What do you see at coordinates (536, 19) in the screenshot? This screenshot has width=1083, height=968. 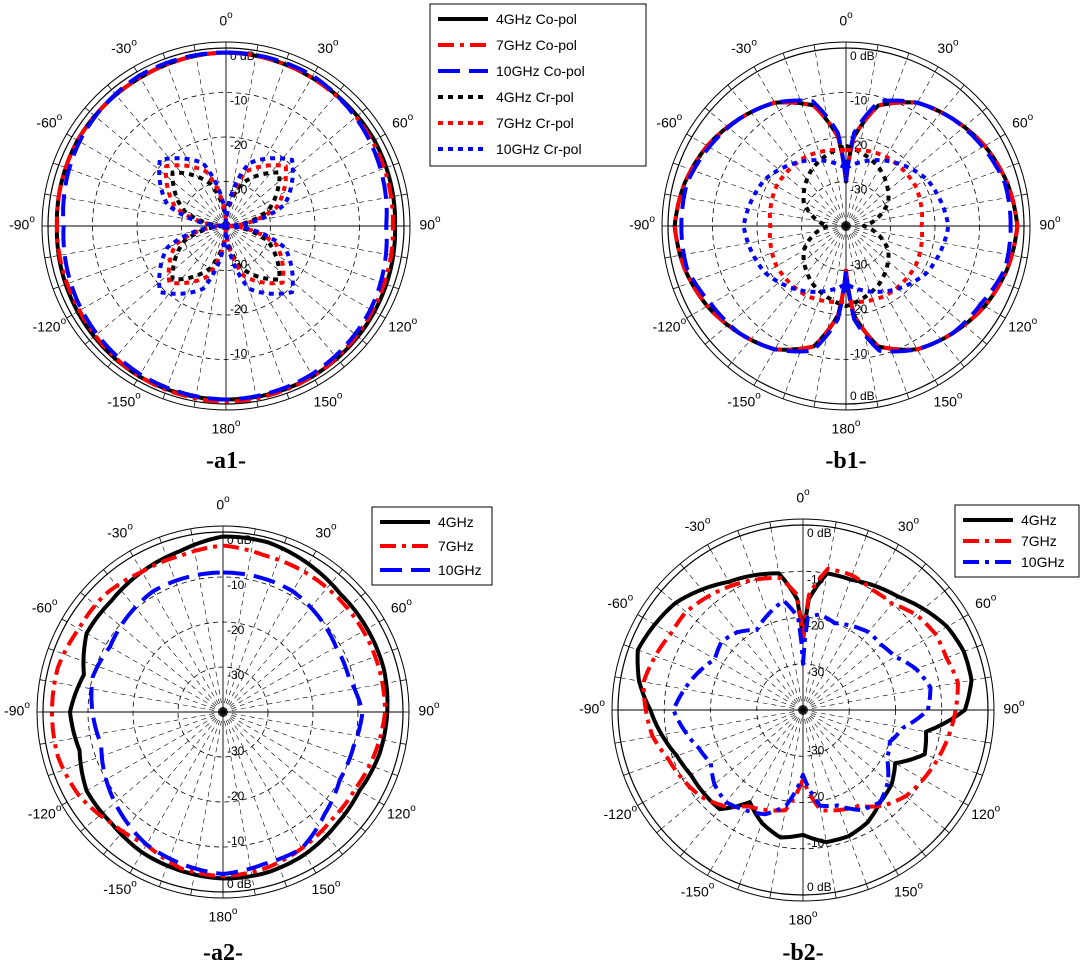 I see `legend-label: 4GHz Co-pol` at bounding box center [536, 19].